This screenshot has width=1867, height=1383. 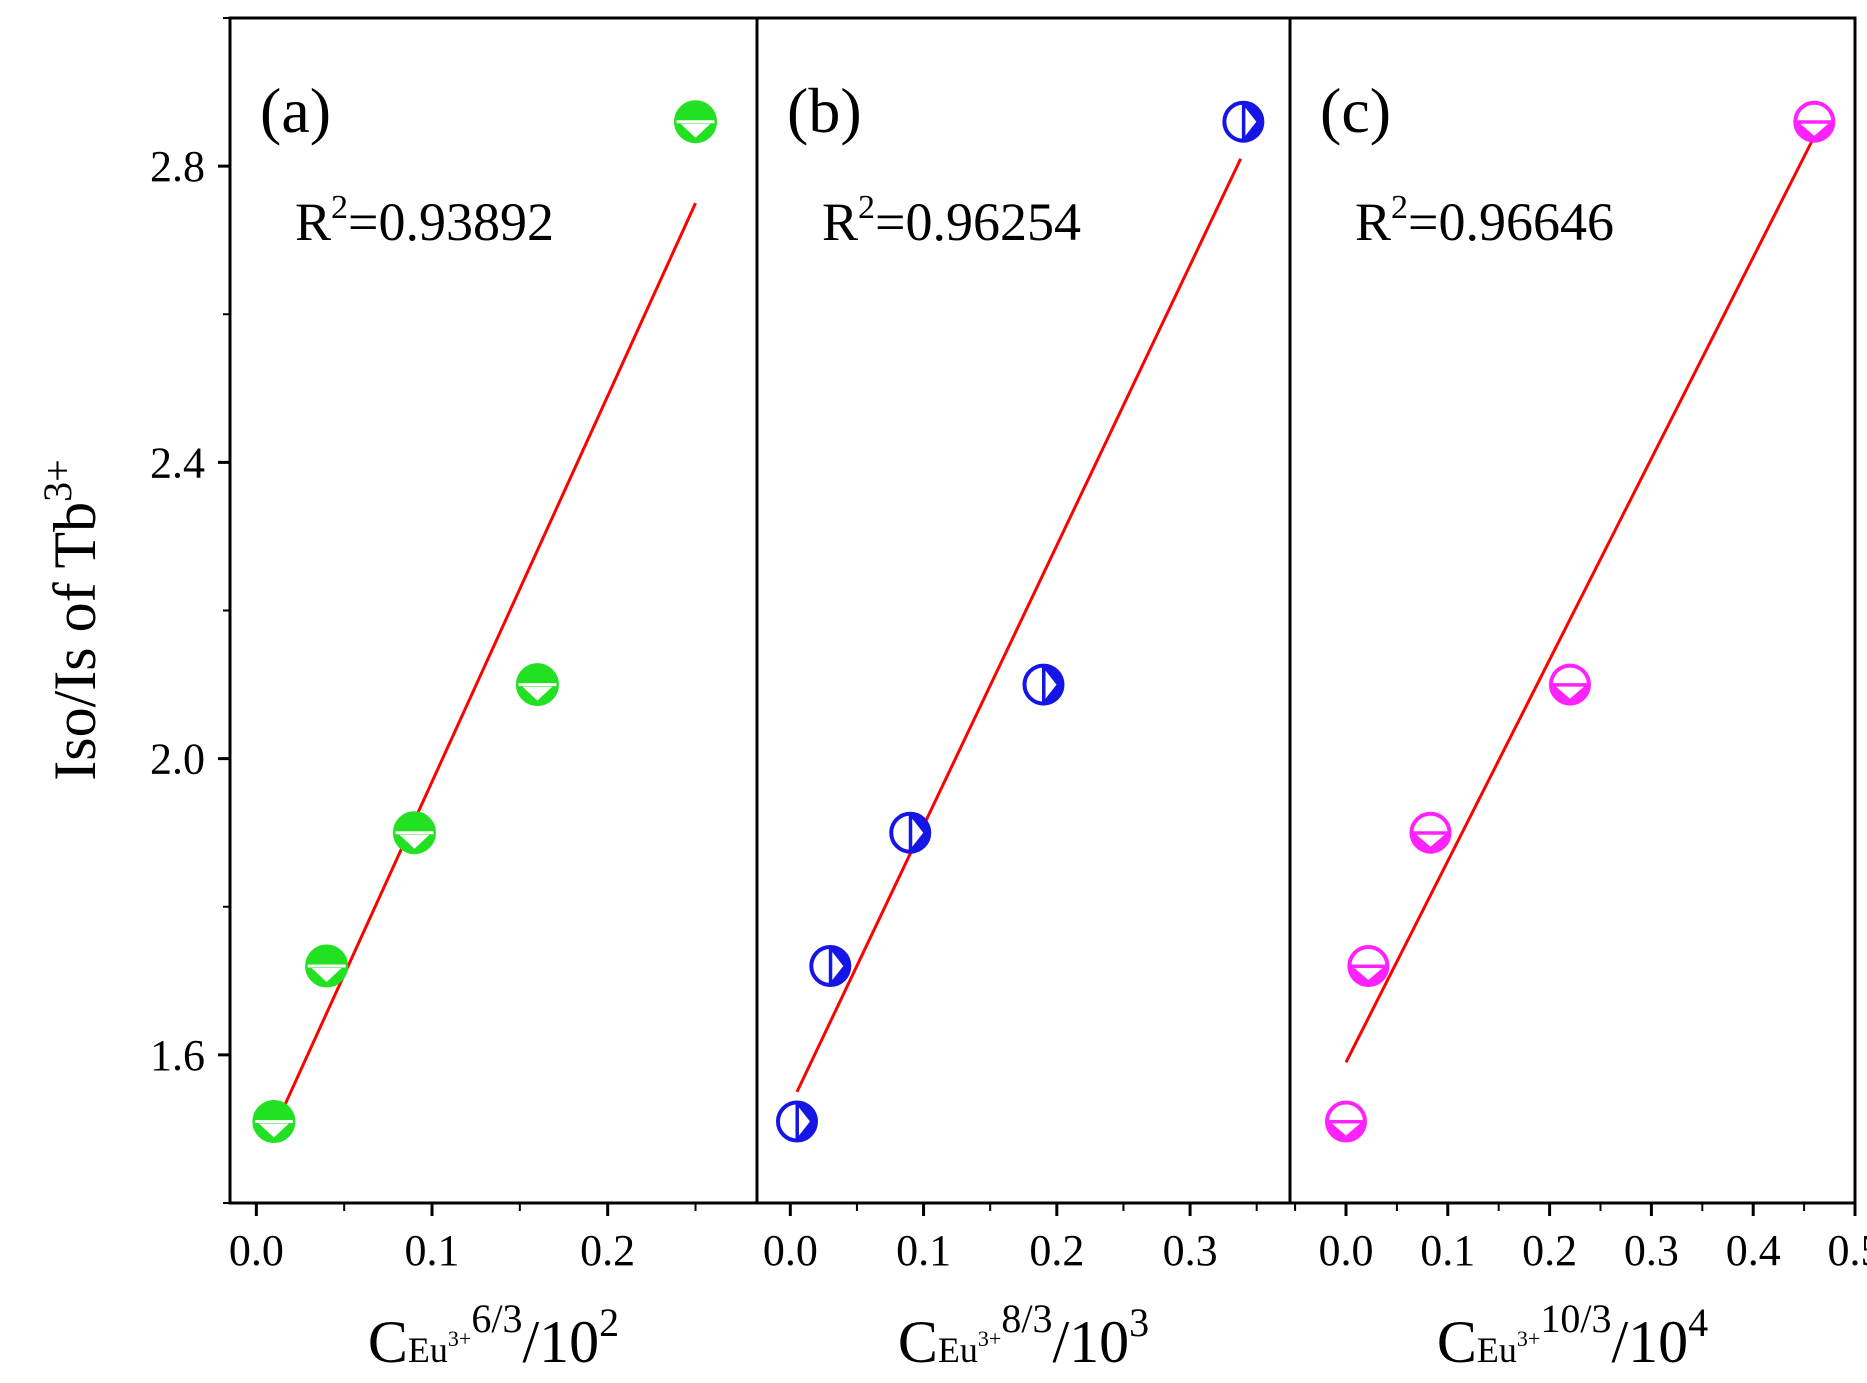 I want to click on y-axis-label: Iso/Is of Tb3+, so click(x=71, y=619).